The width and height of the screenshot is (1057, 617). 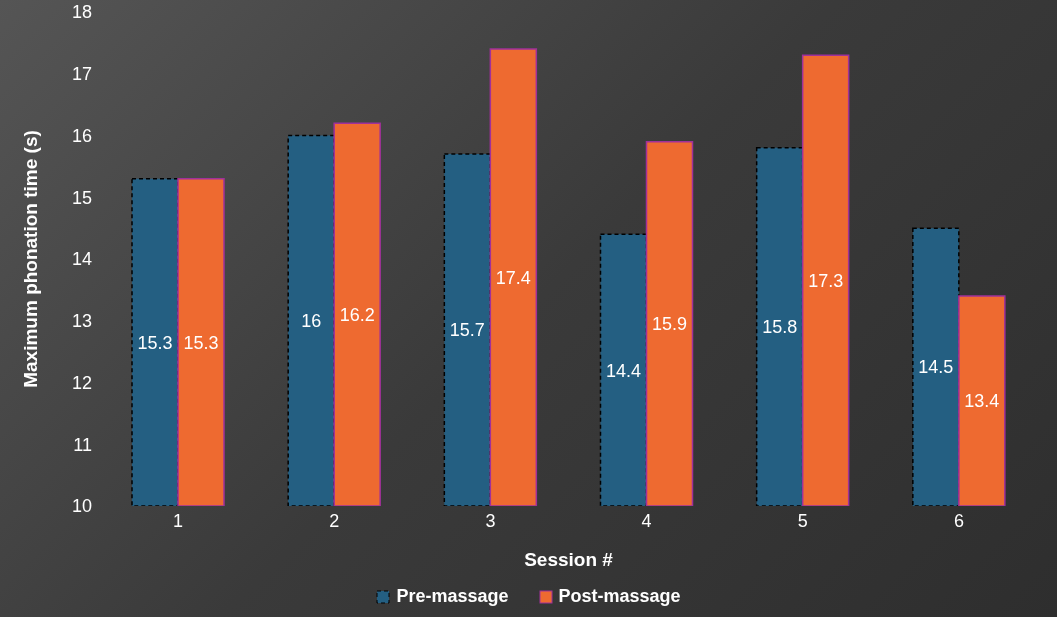 What do you see at coordinates (958, 520) in the screenshot?
I see `x-tick-label: 6` at bounding box center [958, 520].